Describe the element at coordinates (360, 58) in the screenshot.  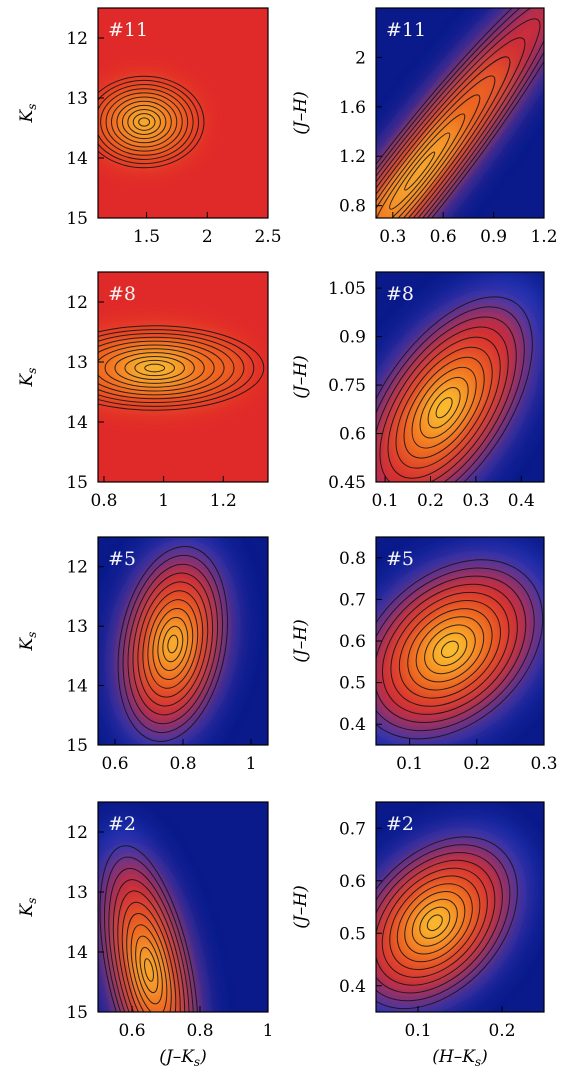
I see `y-tick-label: 2` at that location.